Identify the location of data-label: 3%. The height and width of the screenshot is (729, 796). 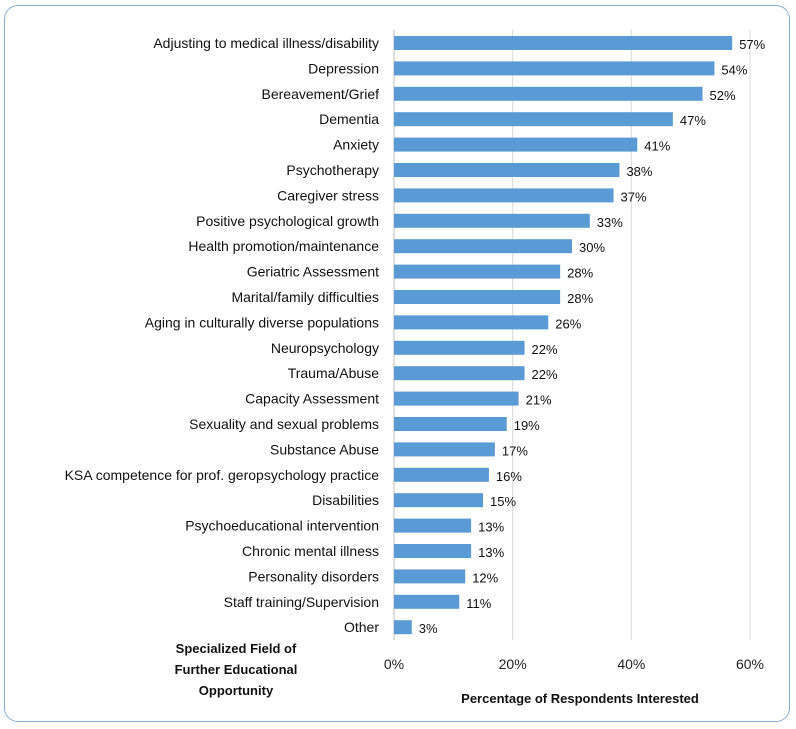
(428, 628).